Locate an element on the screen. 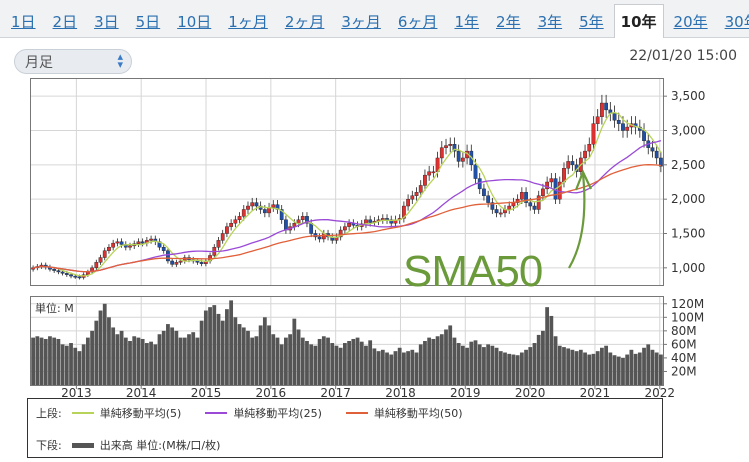 The height and width of the screenshot is (462, 749). annotation-arrow-shaft is located at coordinates (577, 221).